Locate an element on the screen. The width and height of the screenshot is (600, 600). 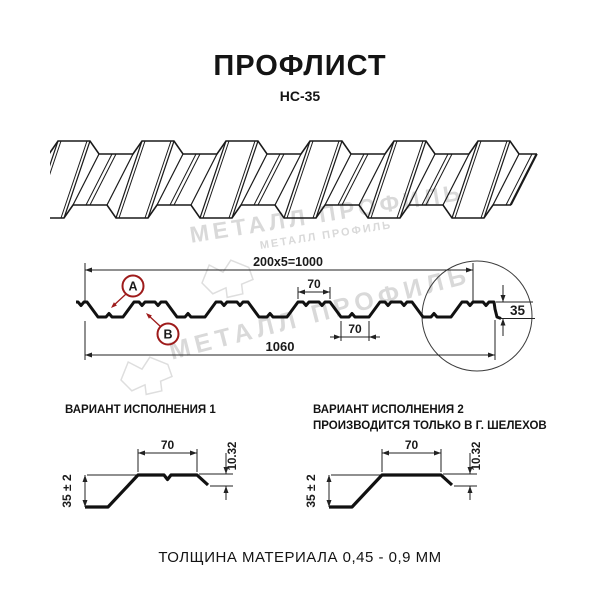
callout-a-arrow is located at coordinates (114, 305).